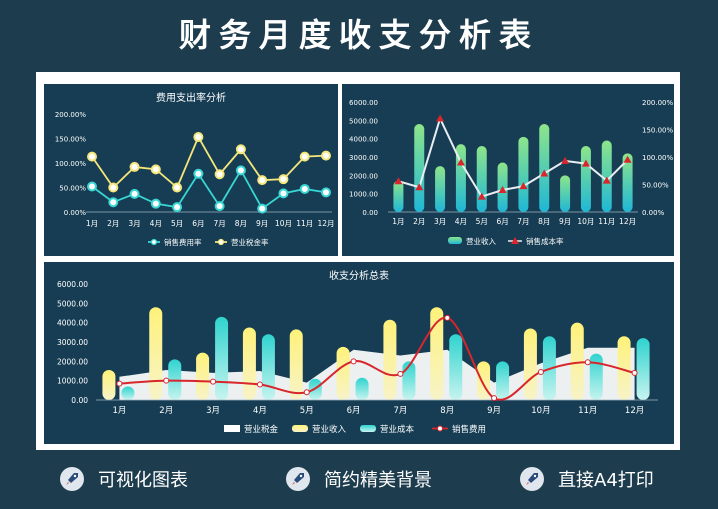 The image size is (718, 509). What do you see at coordinates (587, 411) in the screenshot?
I see `x-tick-label: 11月` at bounding box center [587, 411].